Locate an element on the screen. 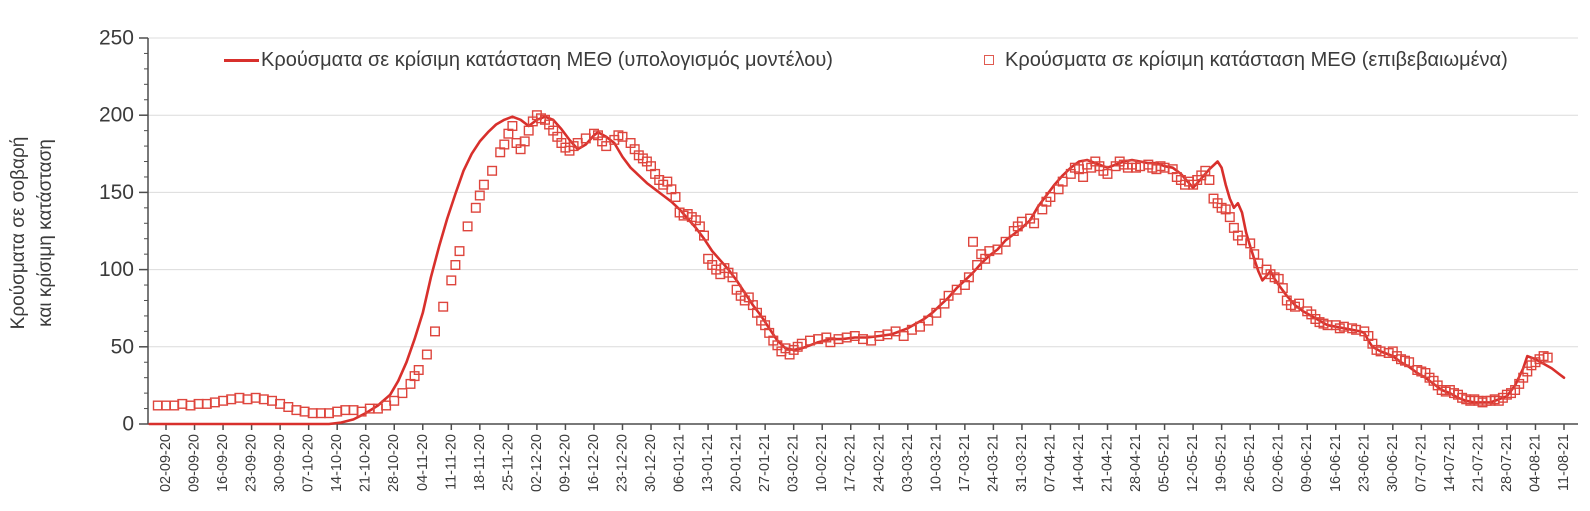 The image size is (1590, 511). x-tick-label: 14-07-21 is located at coordinates (1450, 463).